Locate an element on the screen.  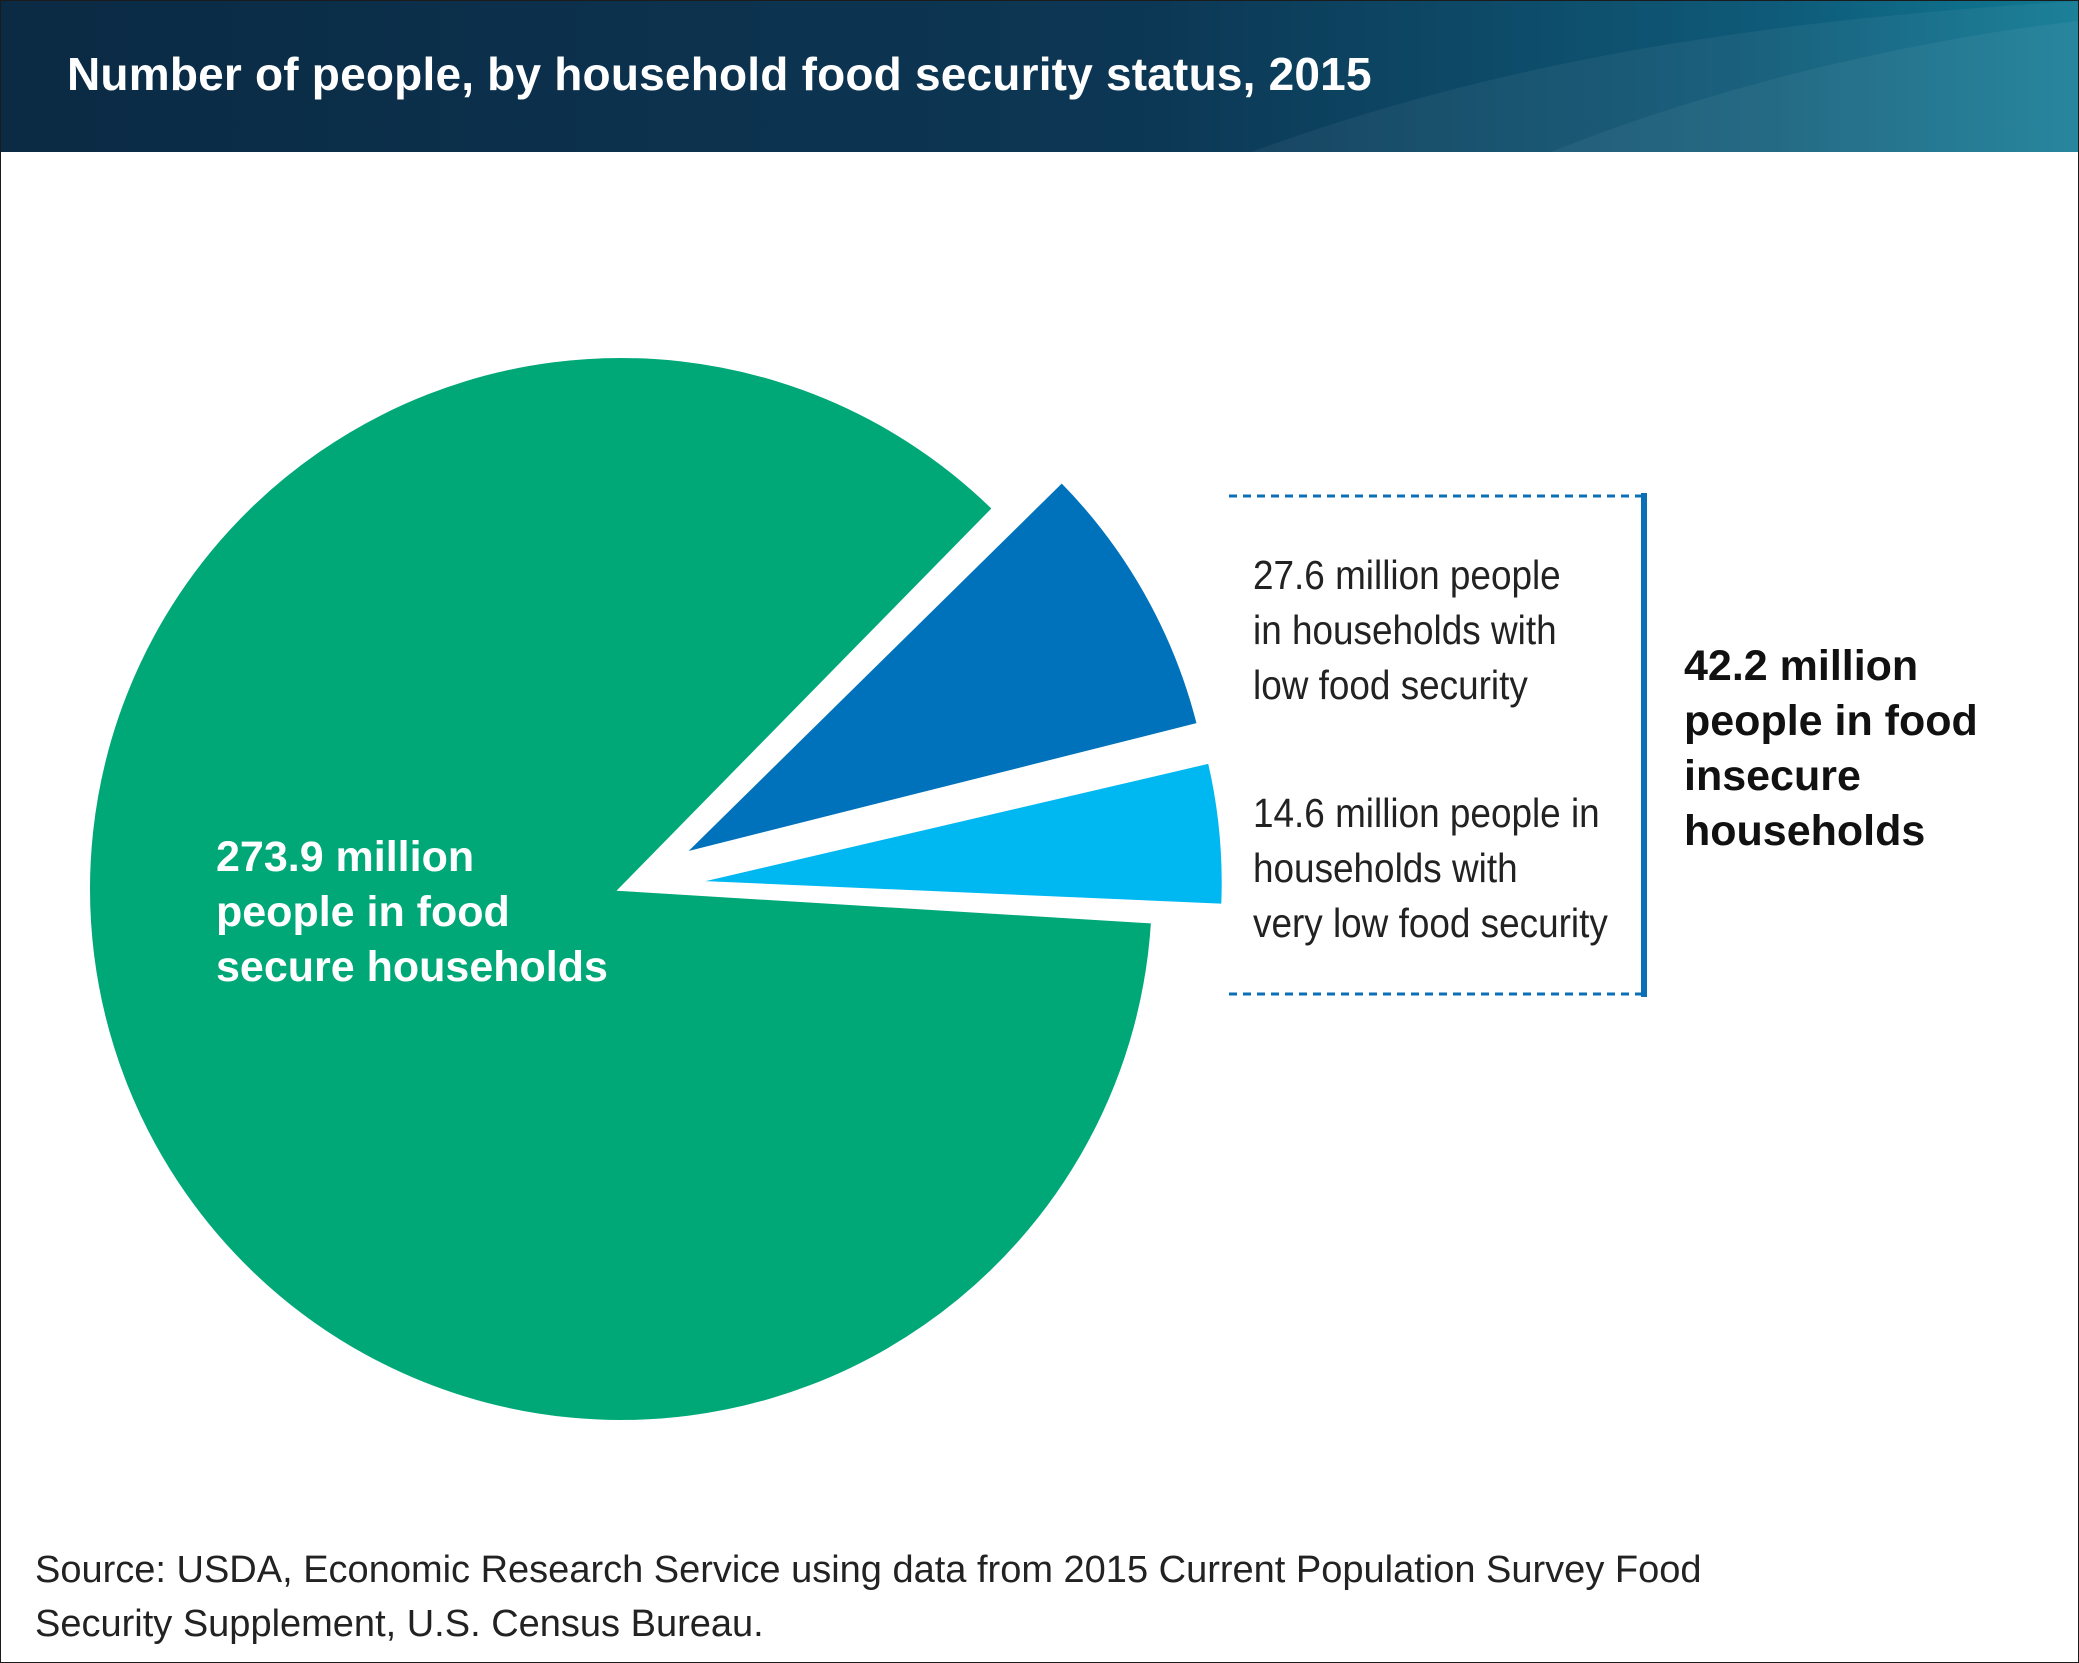
slice-label-line: in households with is located at coordinates (1405, 630).